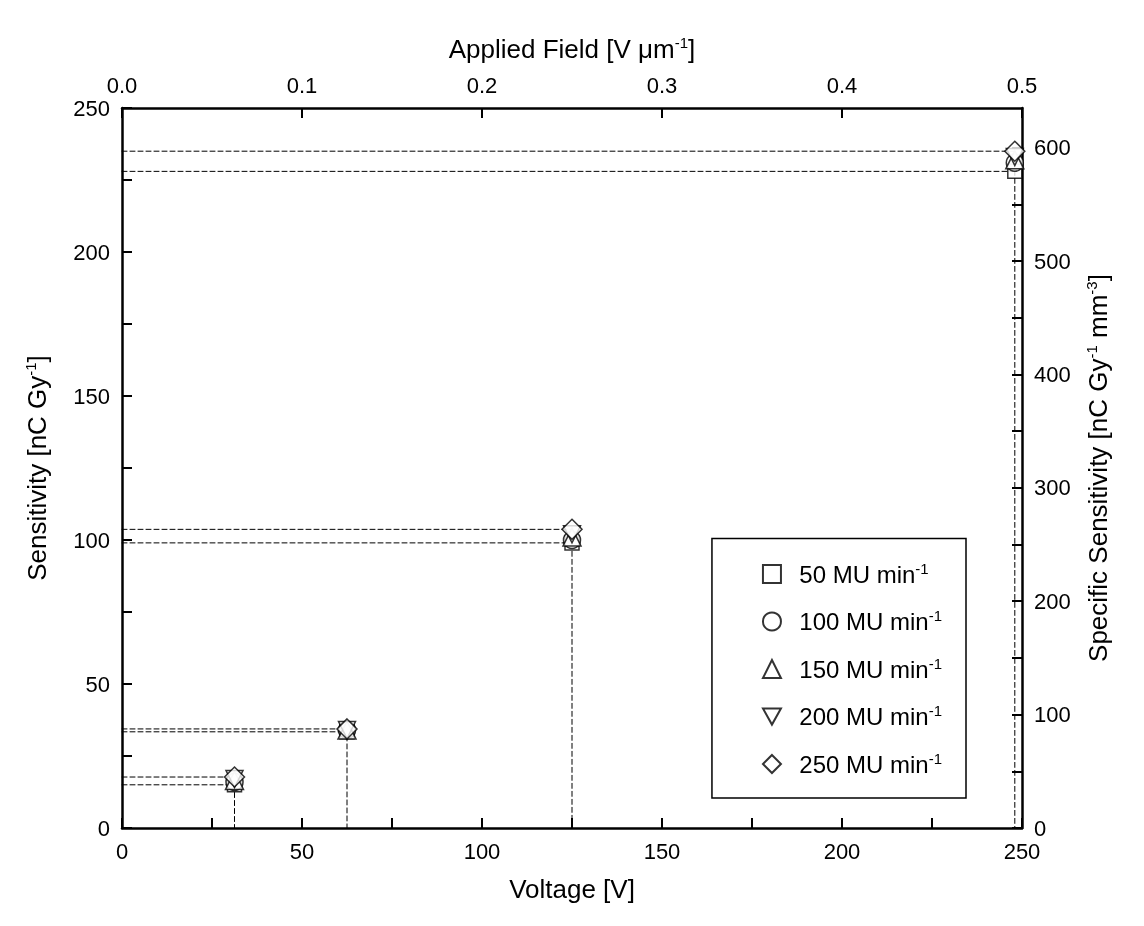  Describe the element at coordinates (1097, 468) in the screenshot. I see `y2-axis-title: Specific Sensitivity [nC Gy-1 mm-3]` at that location.